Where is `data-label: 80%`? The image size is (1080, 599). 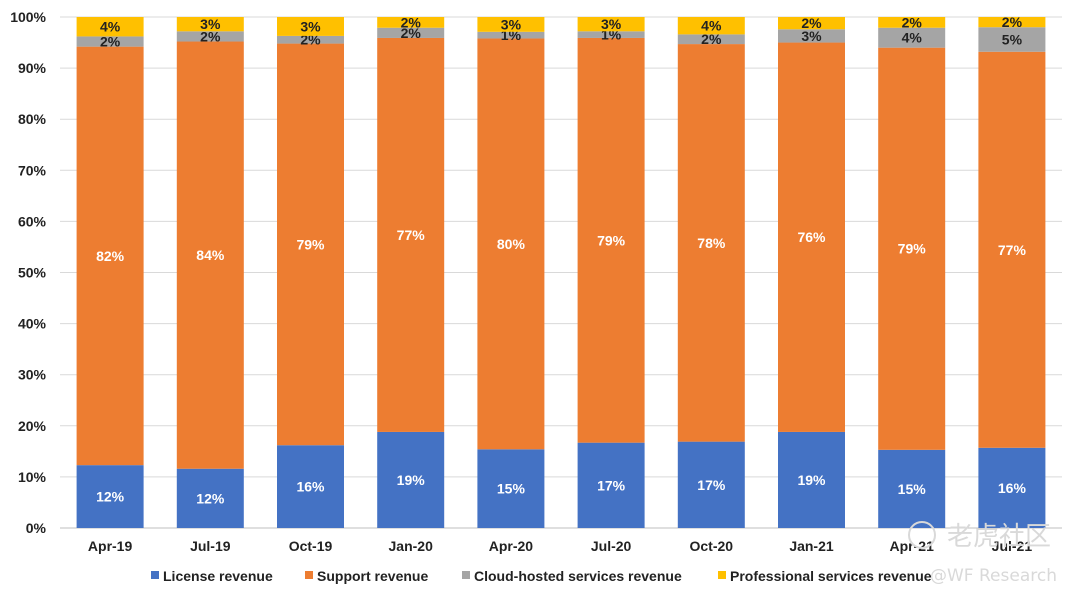
data-label: 80% is located at coordinates (511, 244).